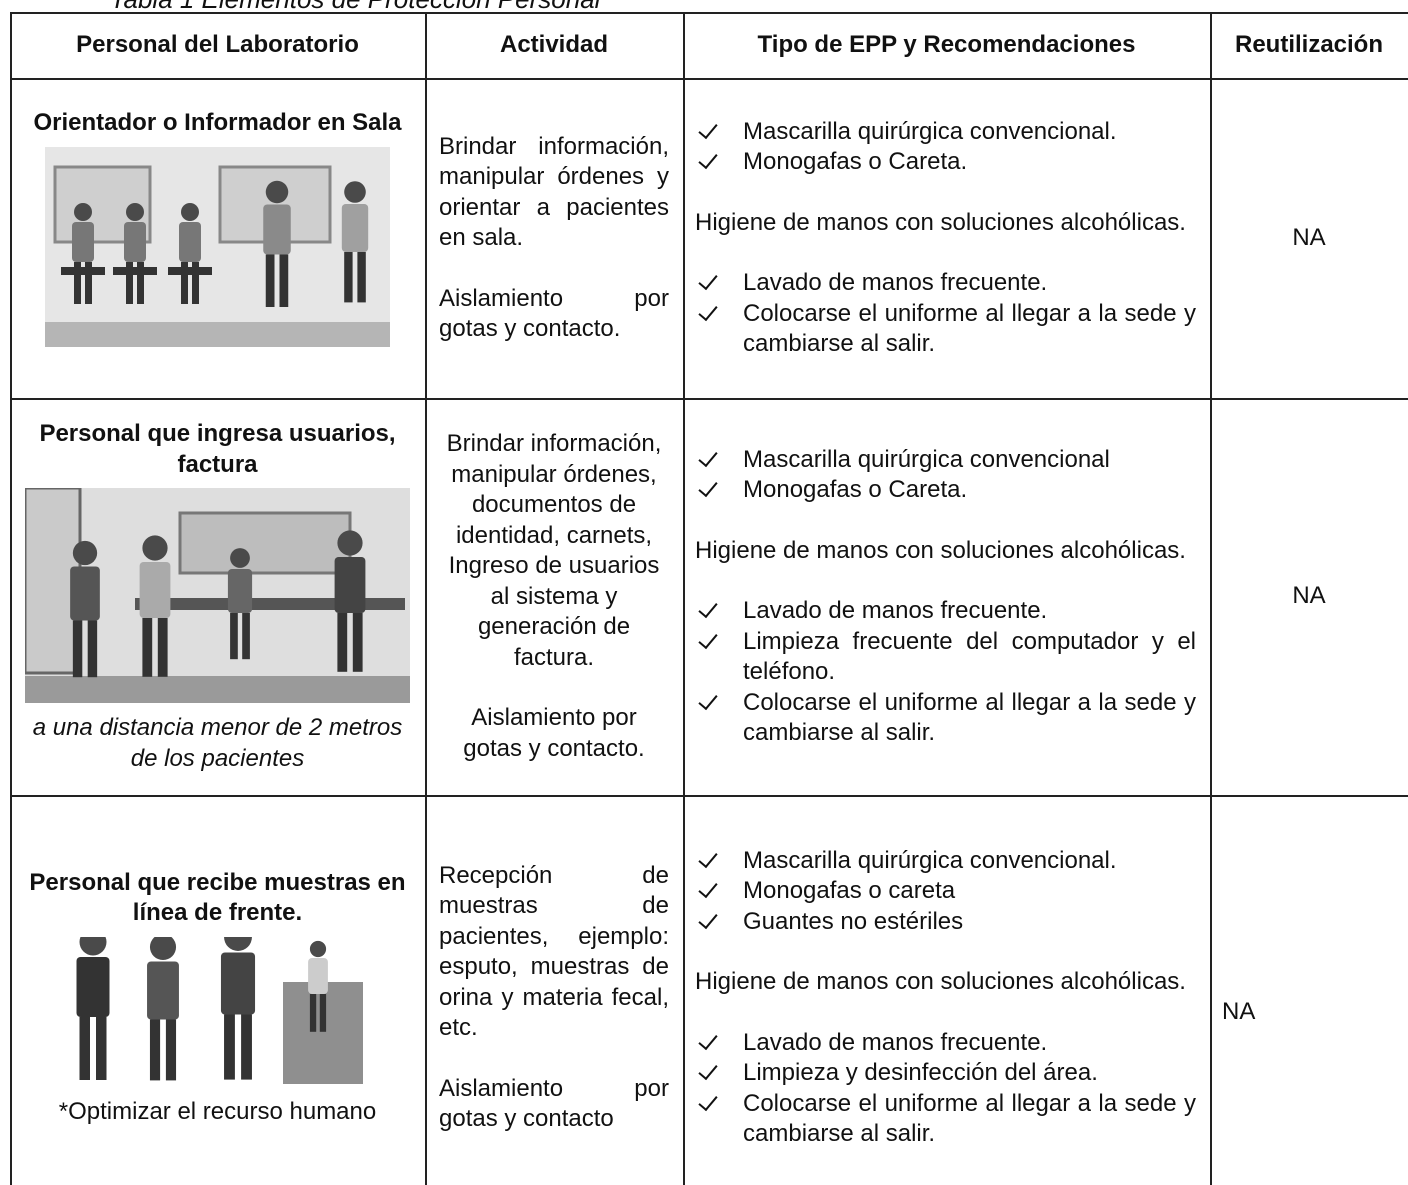 This screenshot has width=1408, height=1185. What do you see at coordinates (217, 449) in the screenshot?
I see `person-title: Personal que ingresa usuarios, factura` at bounding box center [217, 449].